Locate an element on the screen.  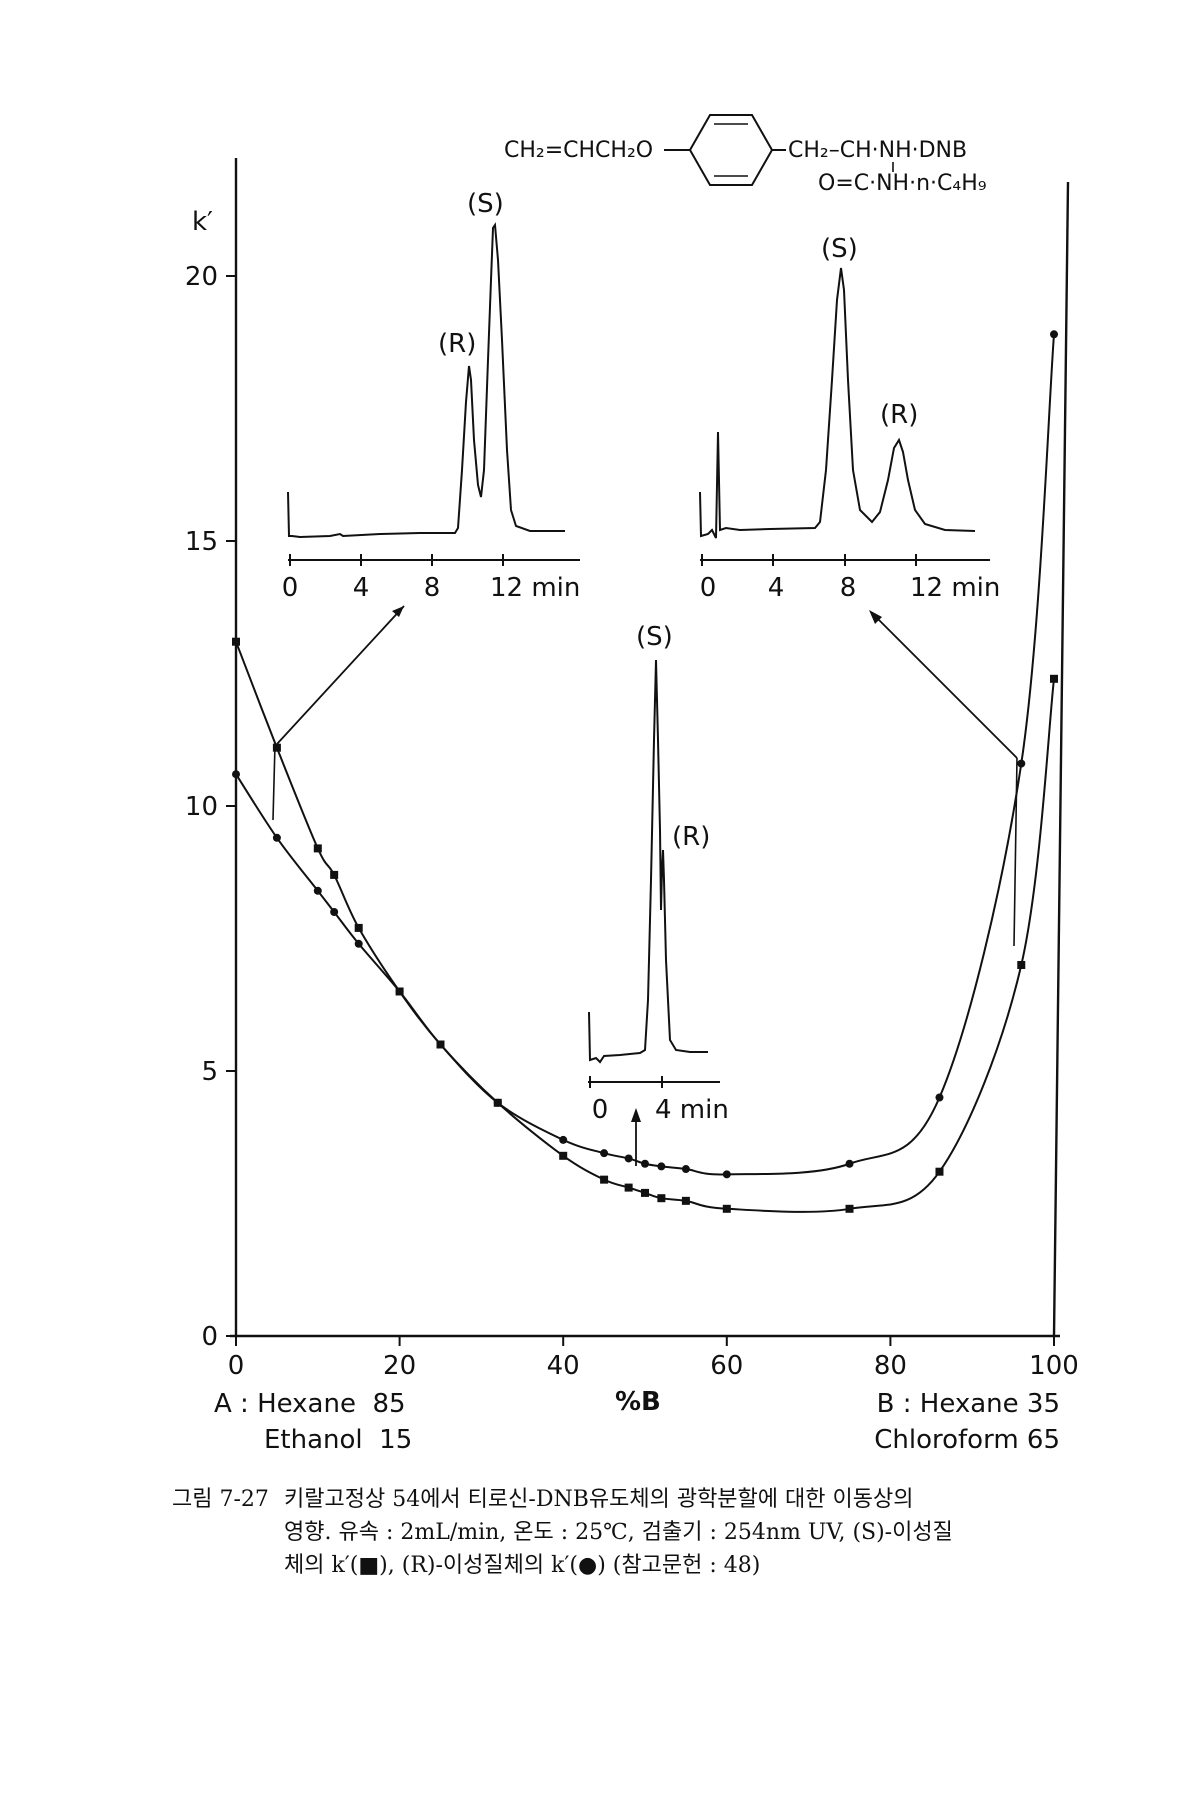
structure-amide: O=C·NH·n·C₄H₉ is located at coordinates (902, 183).